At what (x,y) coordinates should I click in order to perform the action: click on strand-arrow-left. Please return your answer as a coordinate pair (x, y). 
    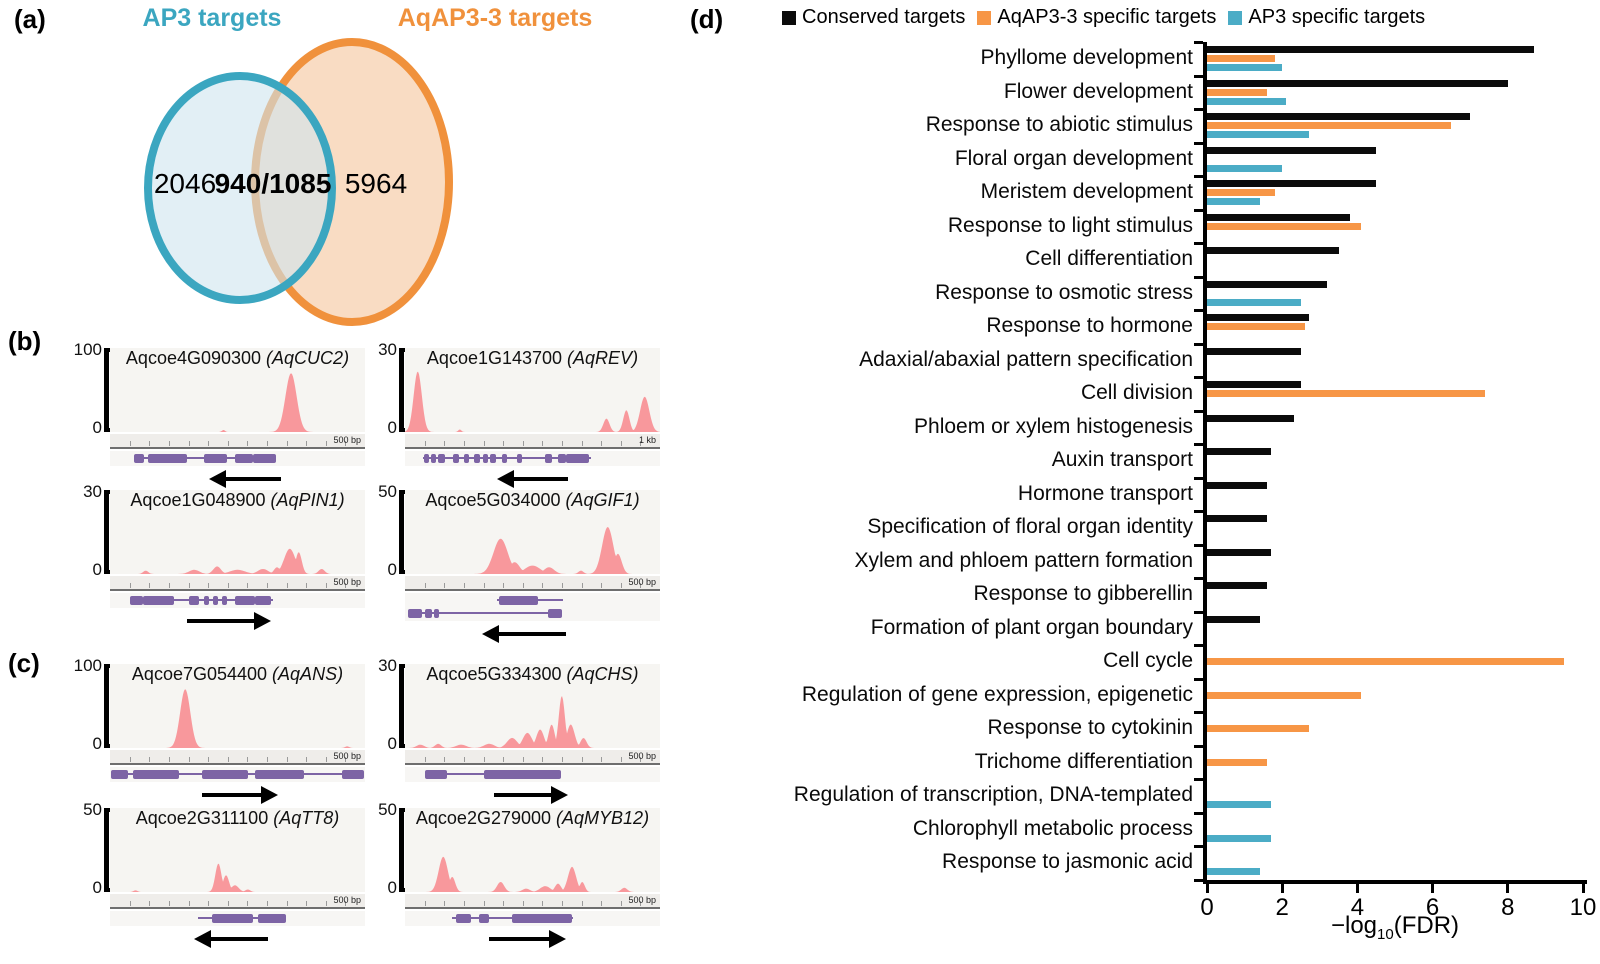
    Looking at the image, I should click on (532, 479).